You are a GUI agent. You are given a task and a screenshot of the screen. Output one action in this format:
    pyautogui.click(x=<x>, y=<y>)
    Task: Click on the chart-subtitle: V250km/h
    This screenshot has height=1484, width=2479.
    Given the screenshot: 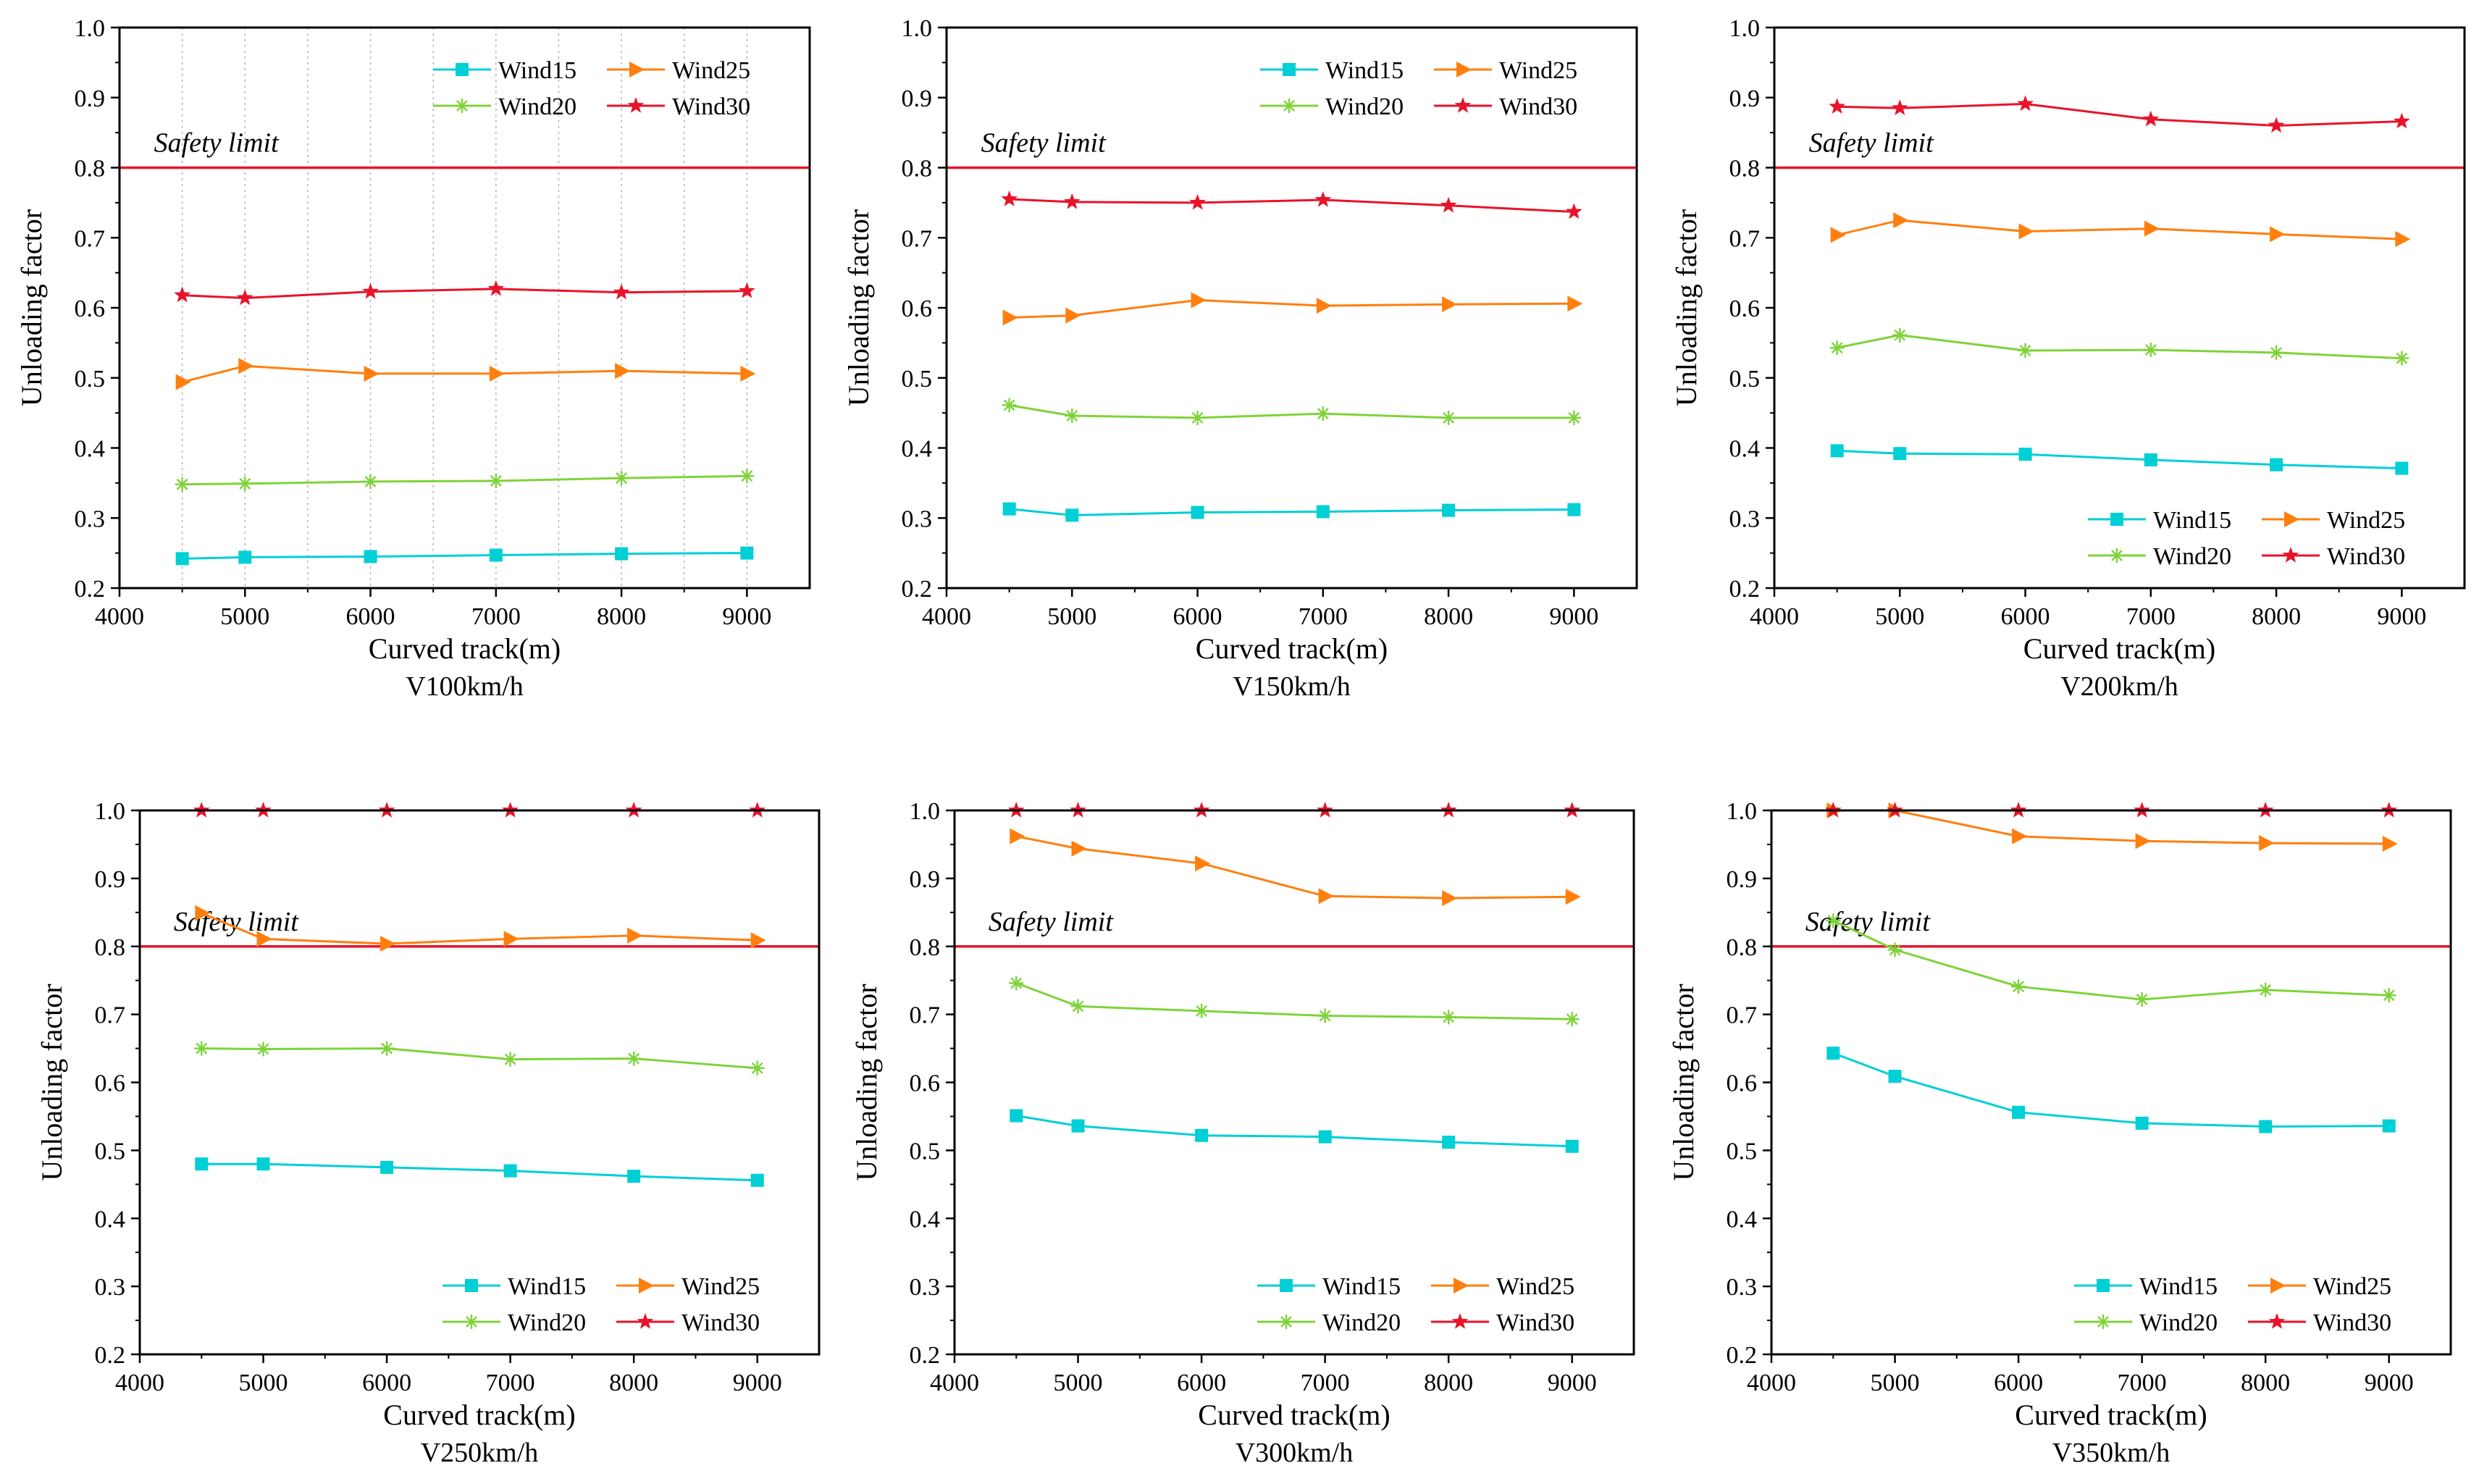 What is the action you would take?
    pyautogui.click(x=480, y=1453)
    